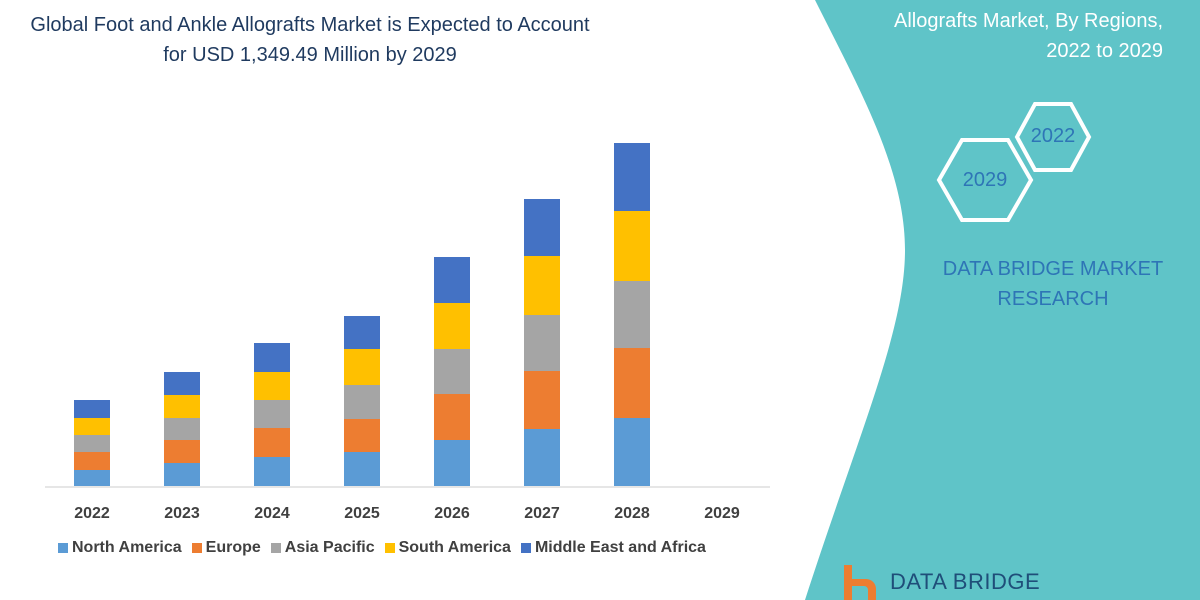 This screenshot has height=600, width=1200. What do you see at coordinates (362, 435) in the screenshot?
I see `bar-2025-europe` at bounding box center [362, 435].